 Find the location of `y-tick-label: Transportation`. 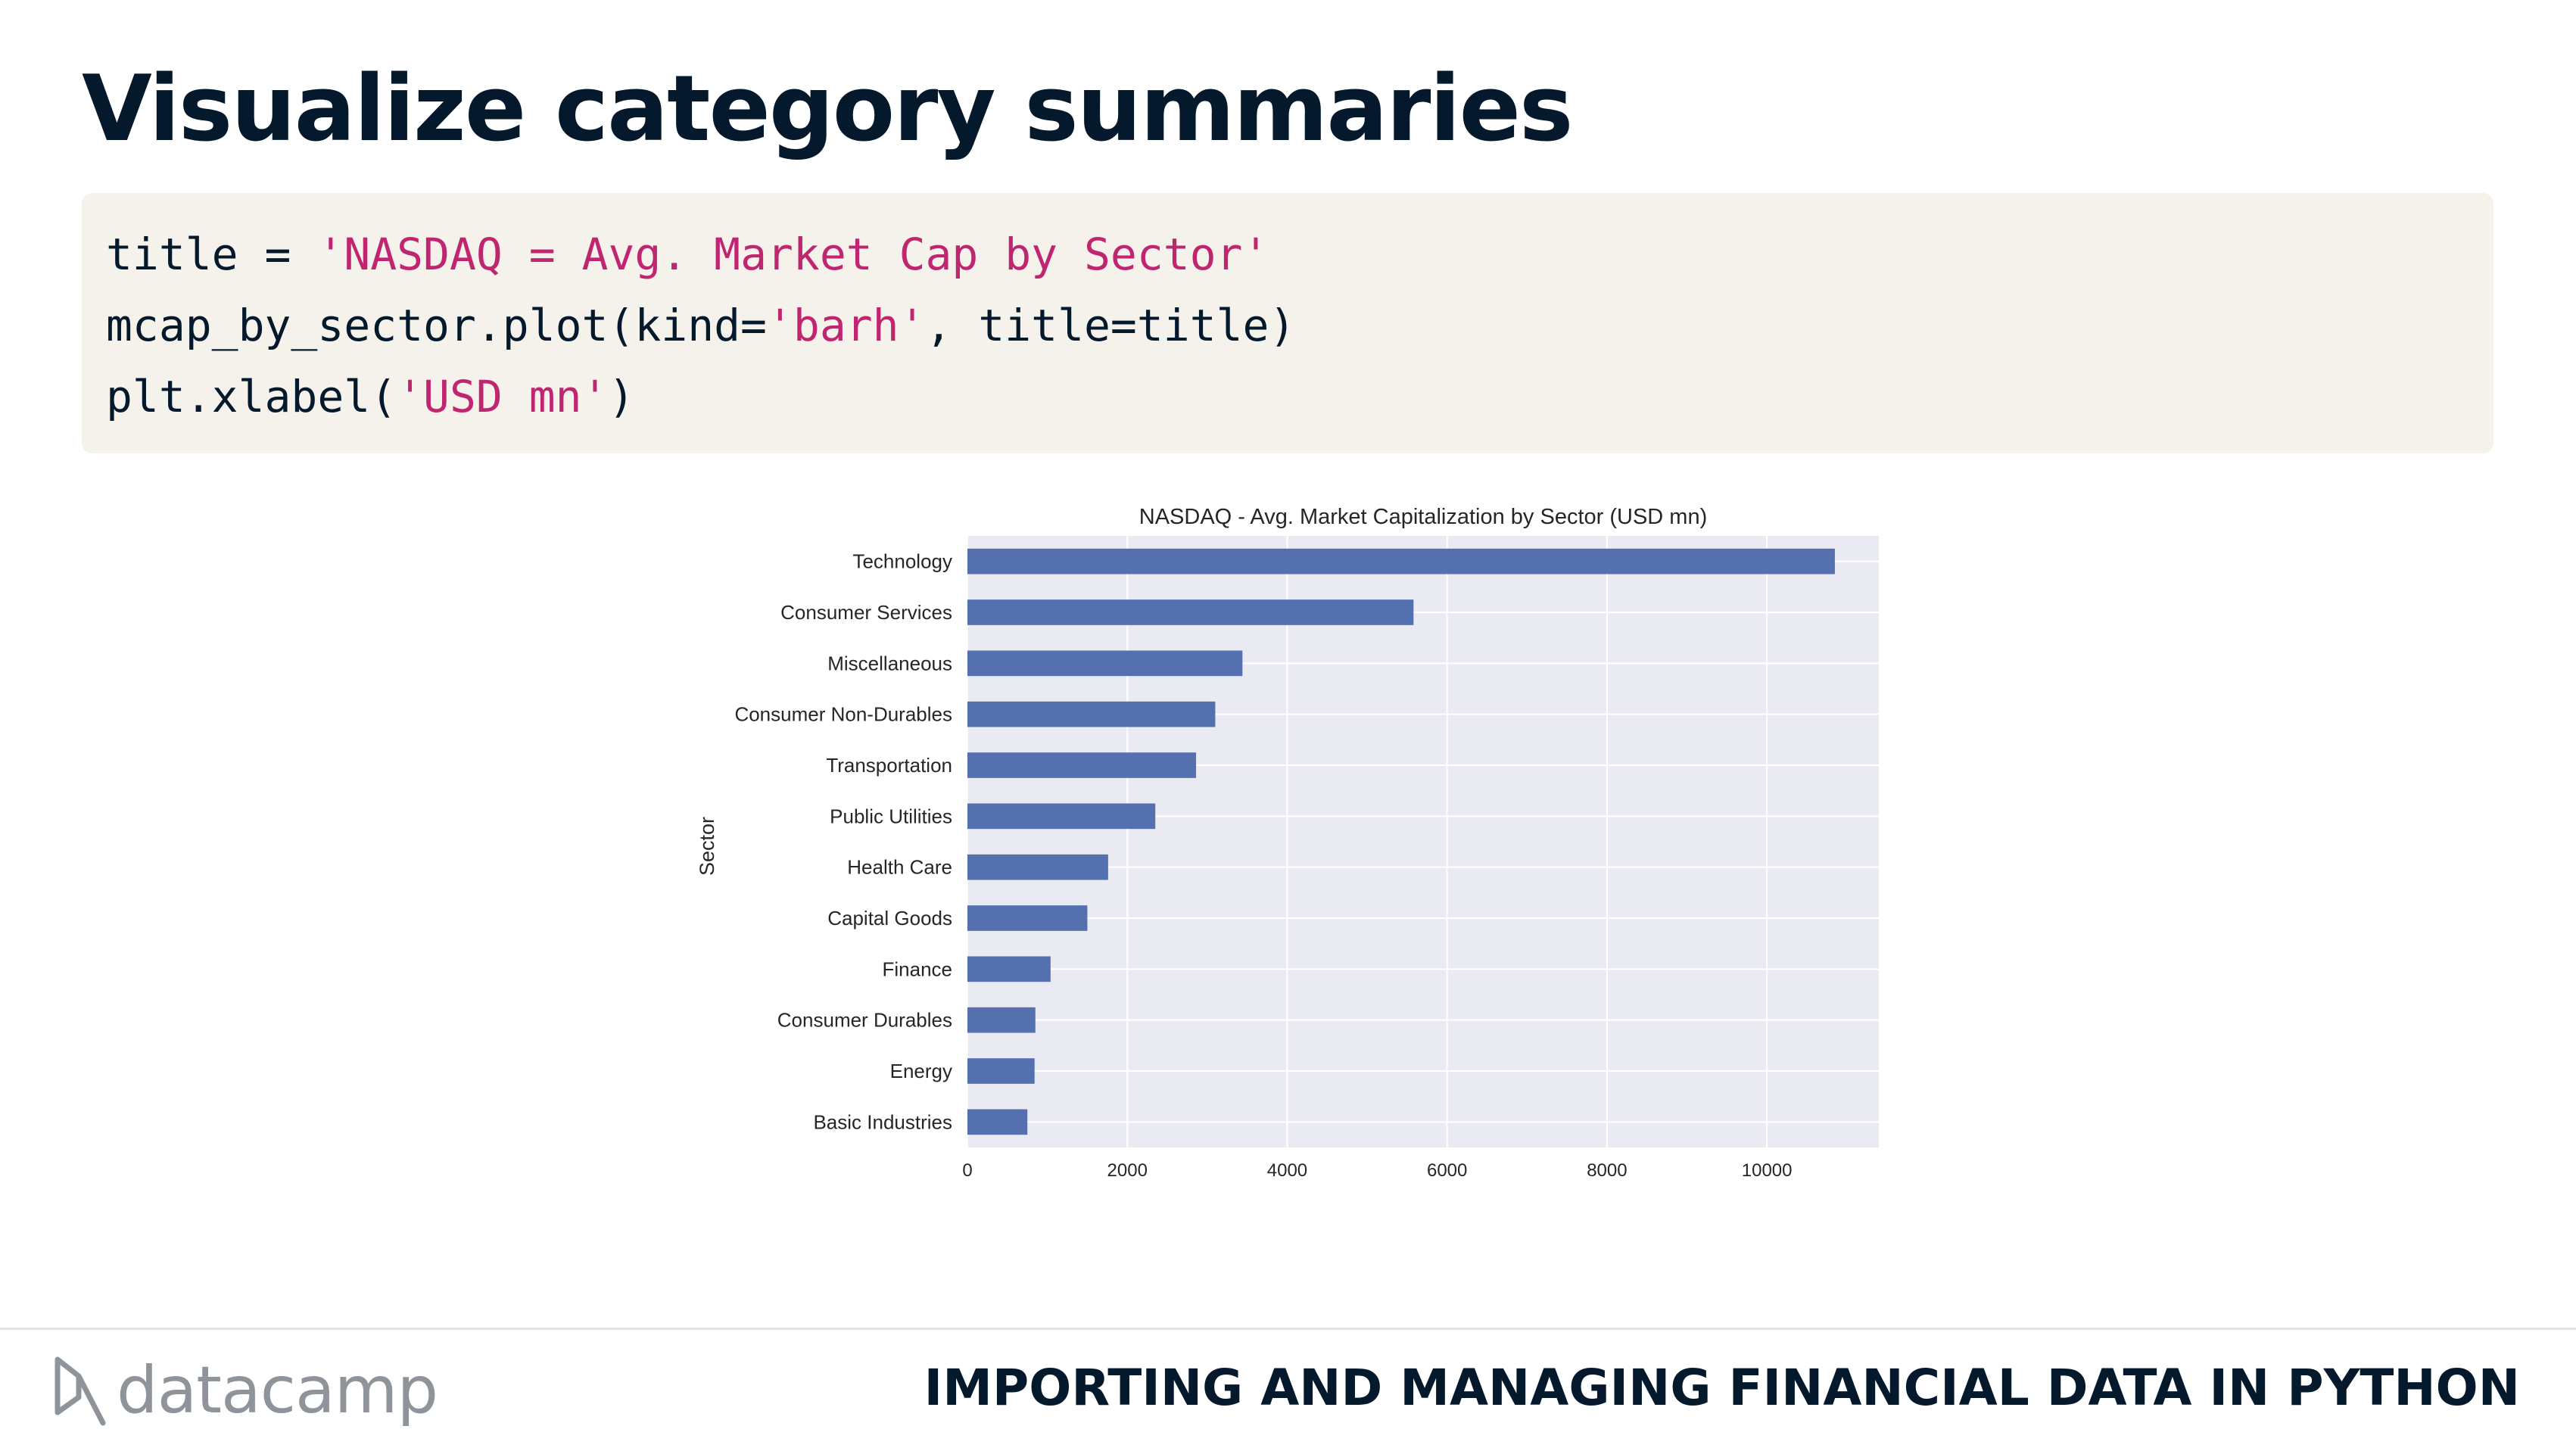

y-tick-label: Transportation is located at coordinates (889, 766).